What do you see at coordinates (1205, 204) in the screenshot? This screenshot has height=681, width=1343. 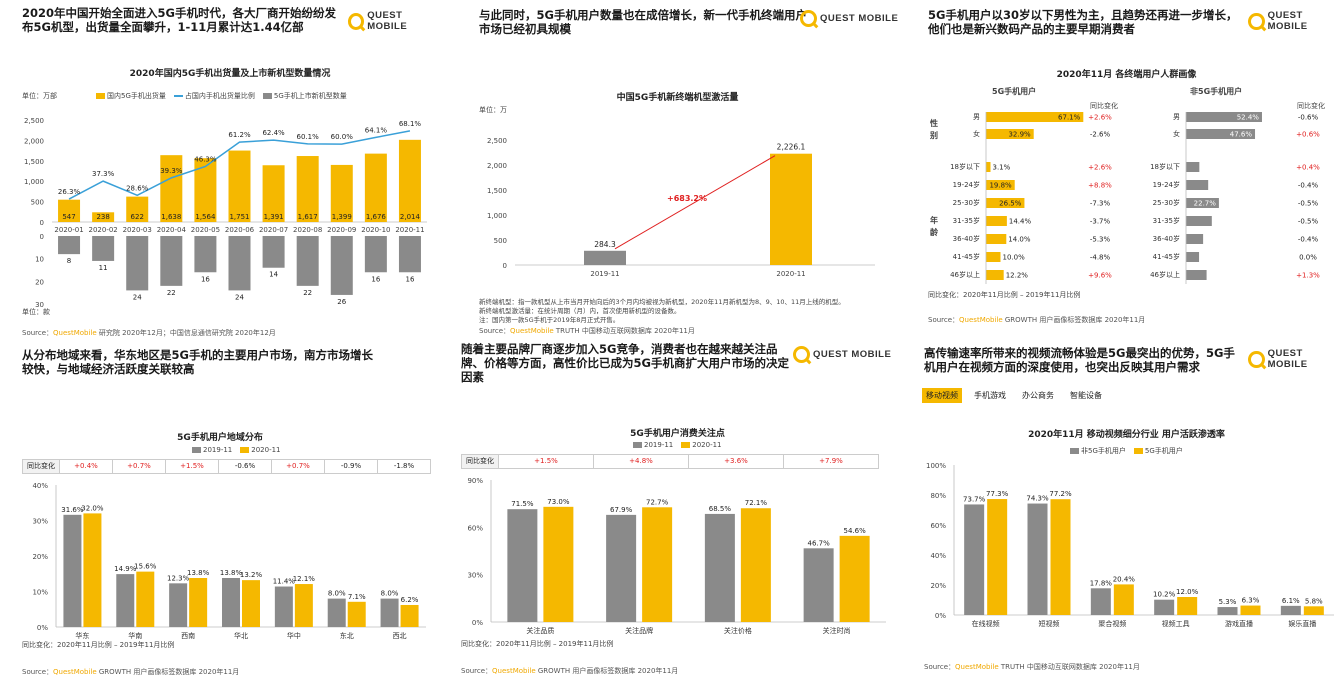 I see `data-label: 22.7%` at bounding box center [1205, 204].